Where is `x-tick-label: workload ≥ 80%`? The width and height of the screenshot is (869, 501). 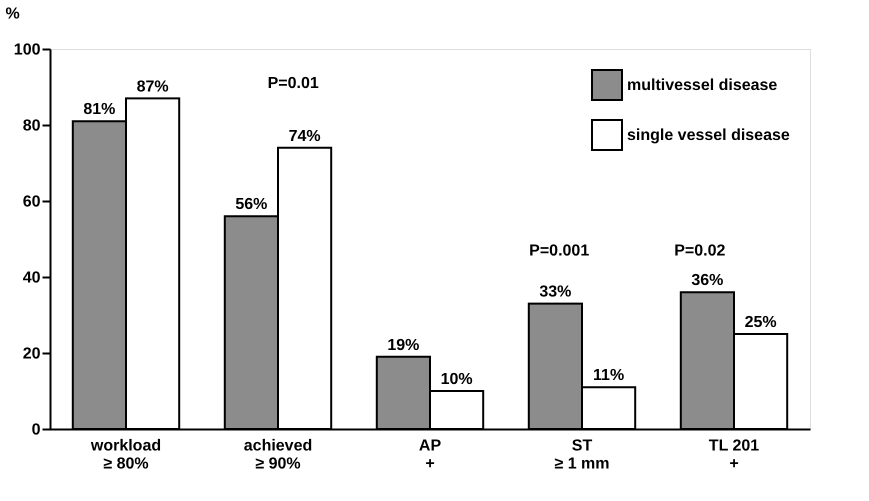 x-tick-label: workload ≥ 80% is located at coordinates (126, 455).